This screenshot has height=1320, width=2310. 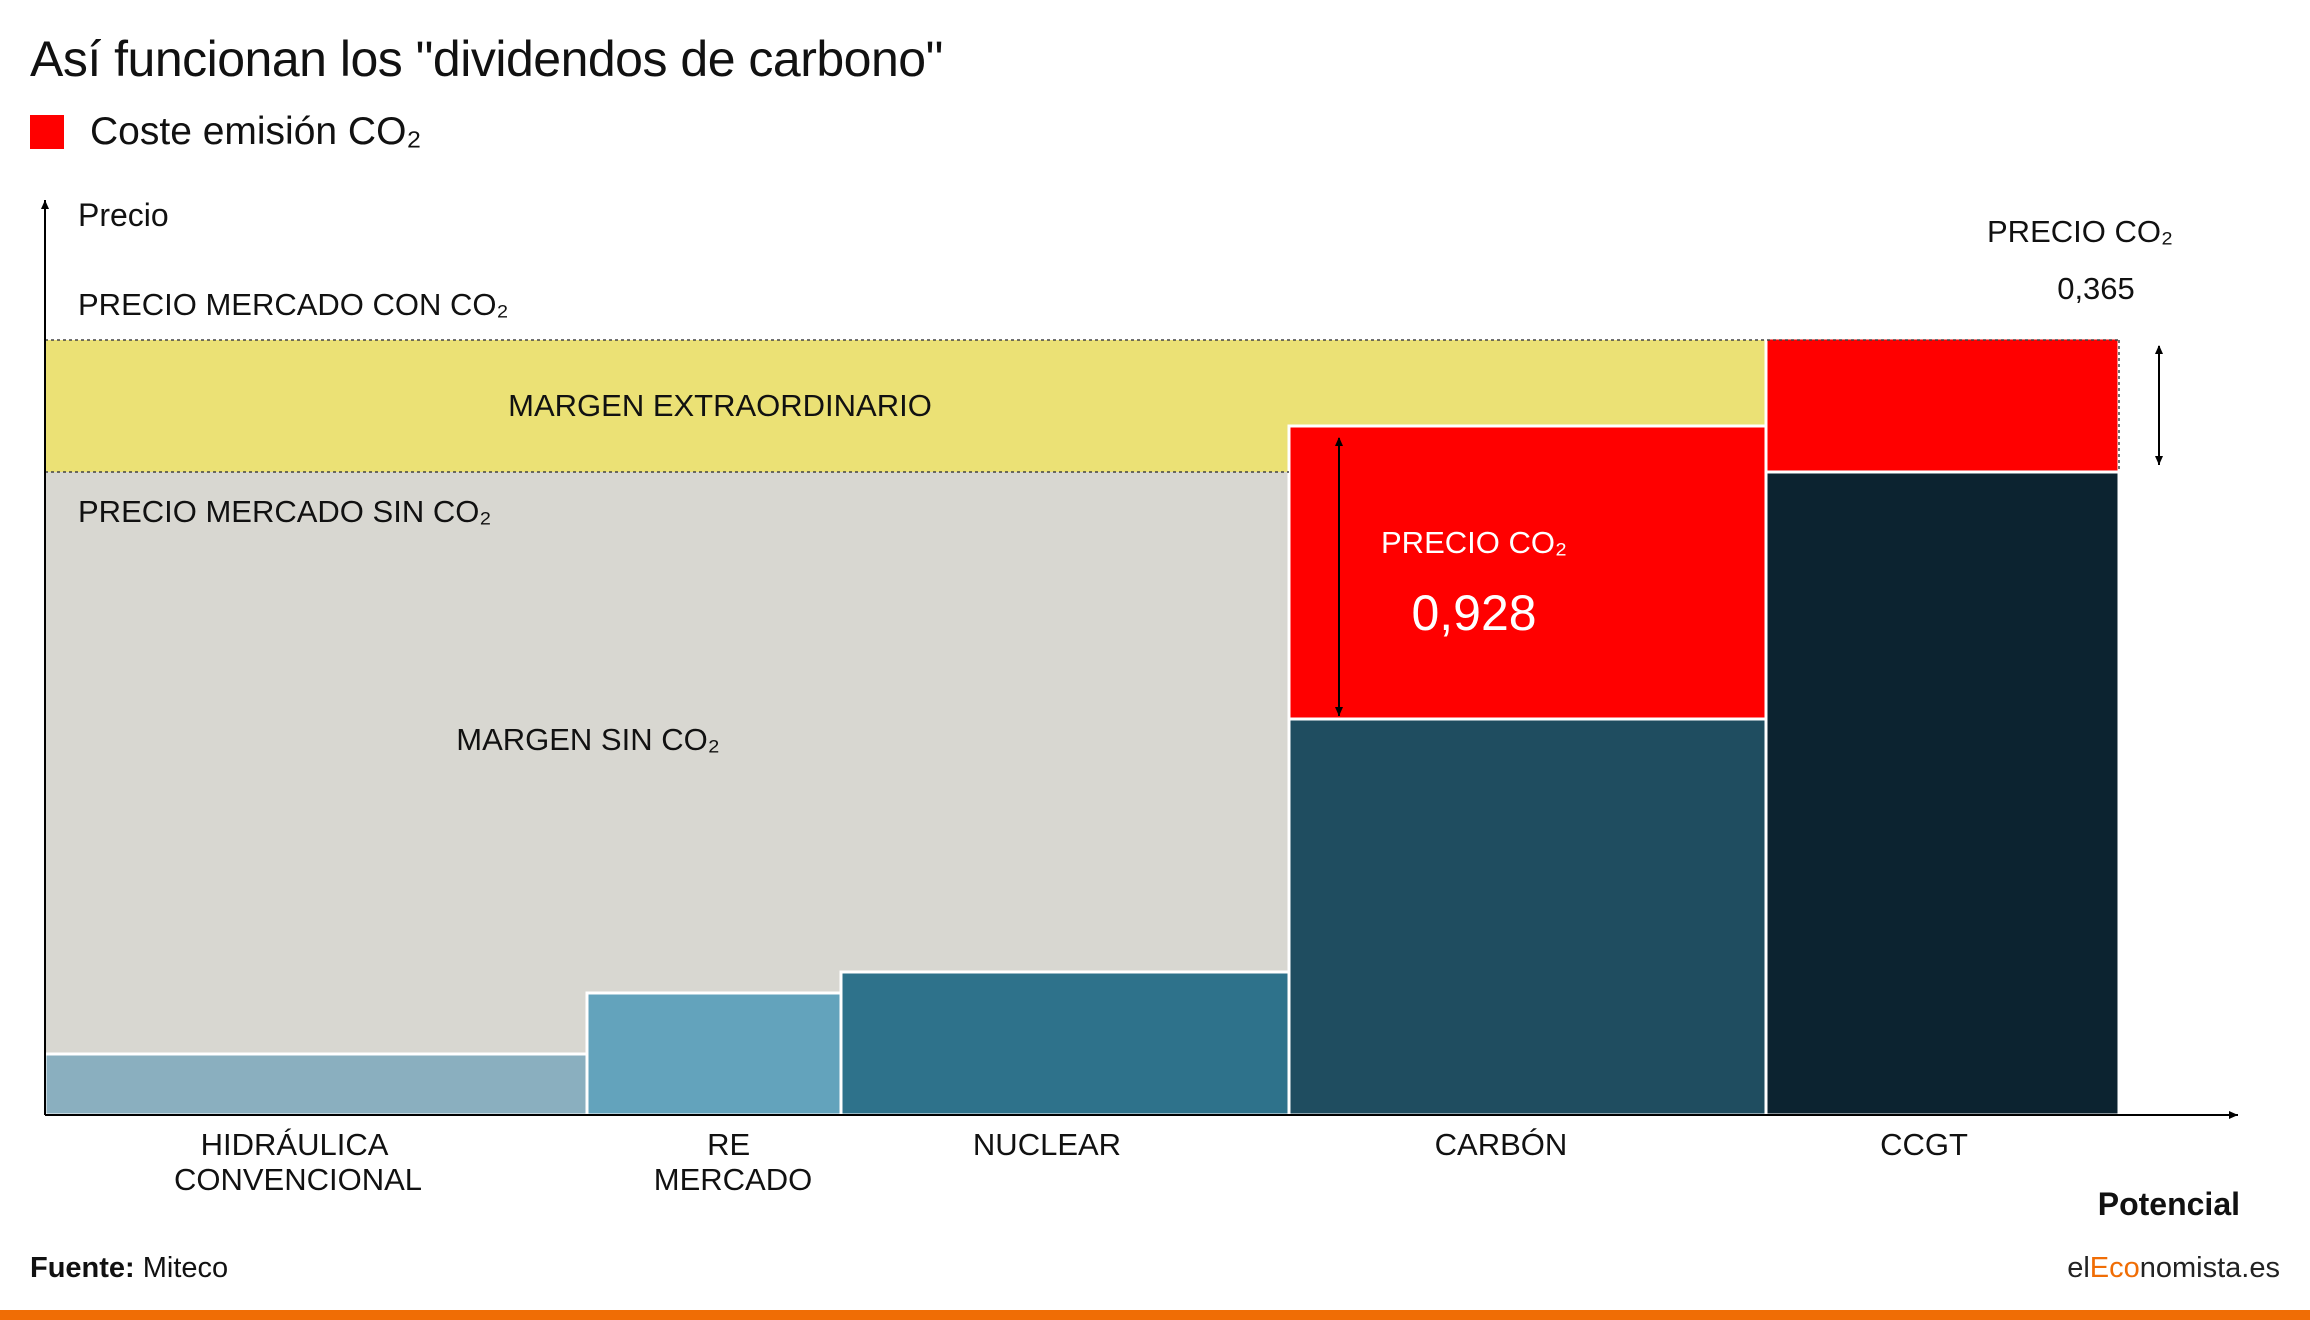 I want to click on bar-carbon, so click(x=1527, y=917).